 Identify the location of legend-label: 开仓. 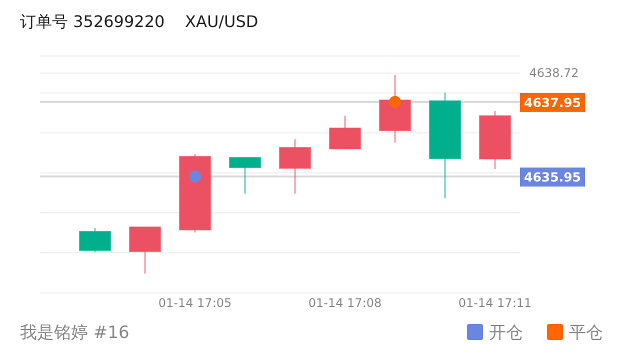
(506, 333).